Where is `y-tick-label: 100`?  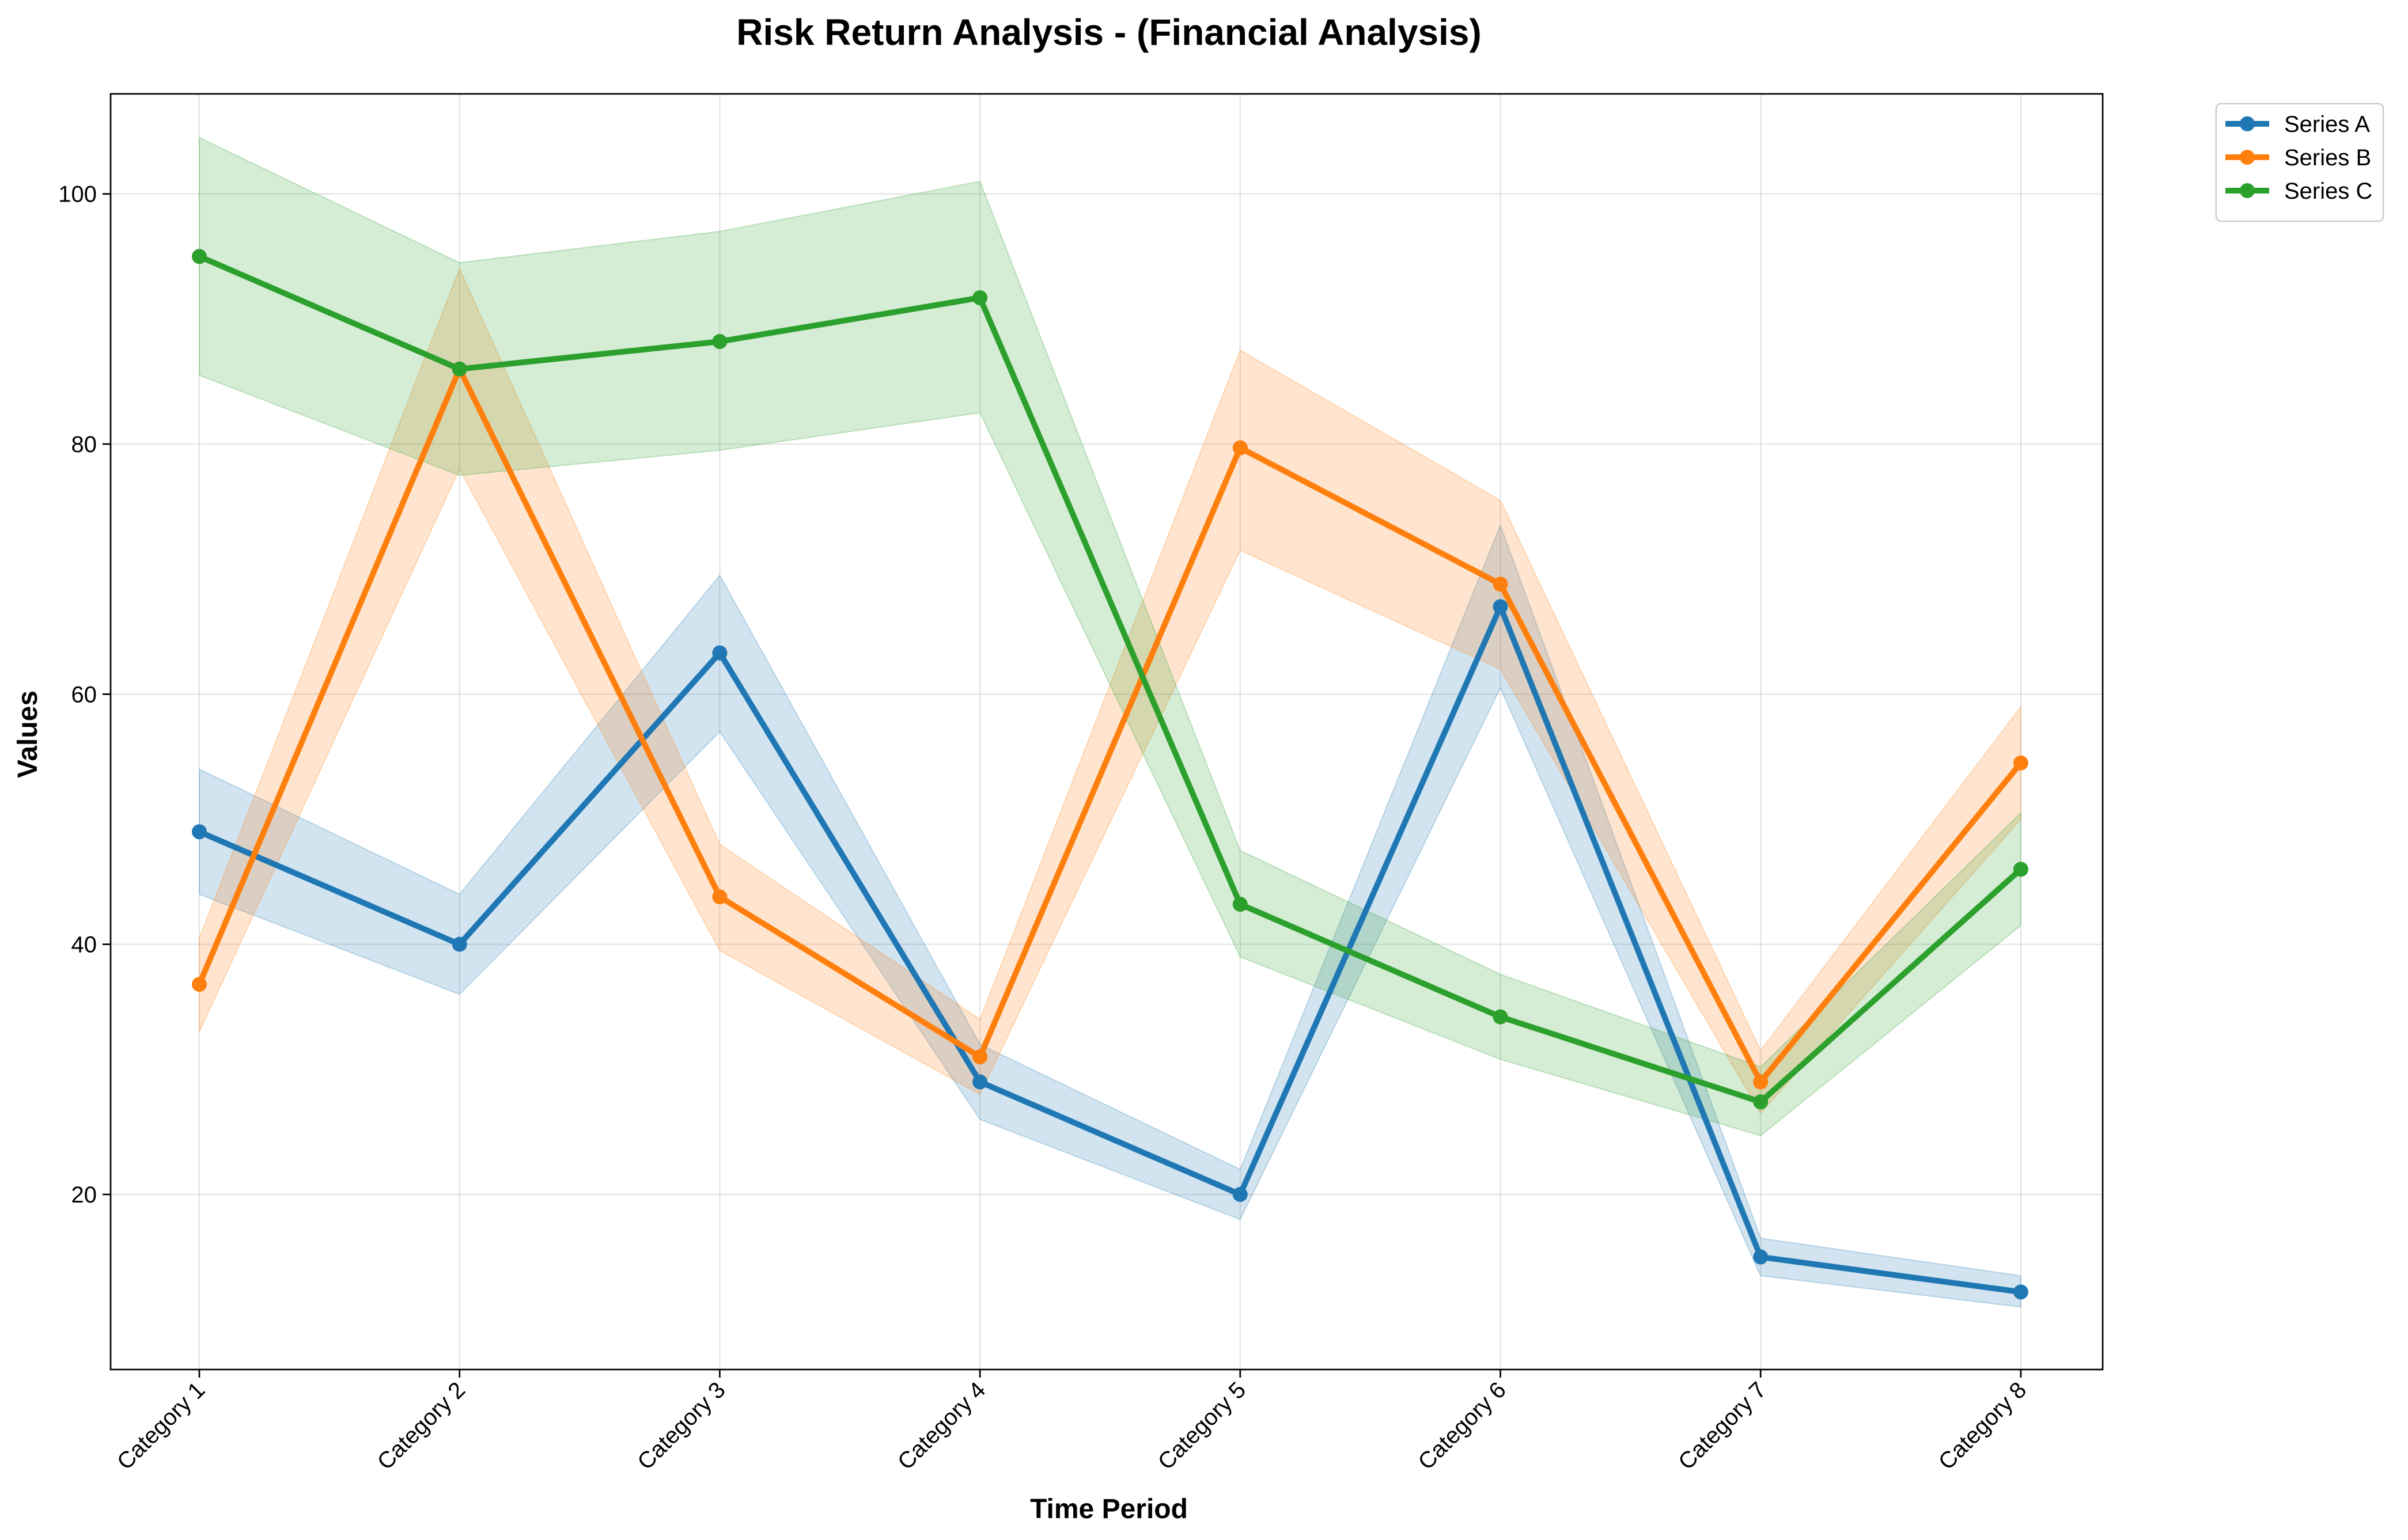 y-tick-label: 100 is located at coordinates (78, 194).